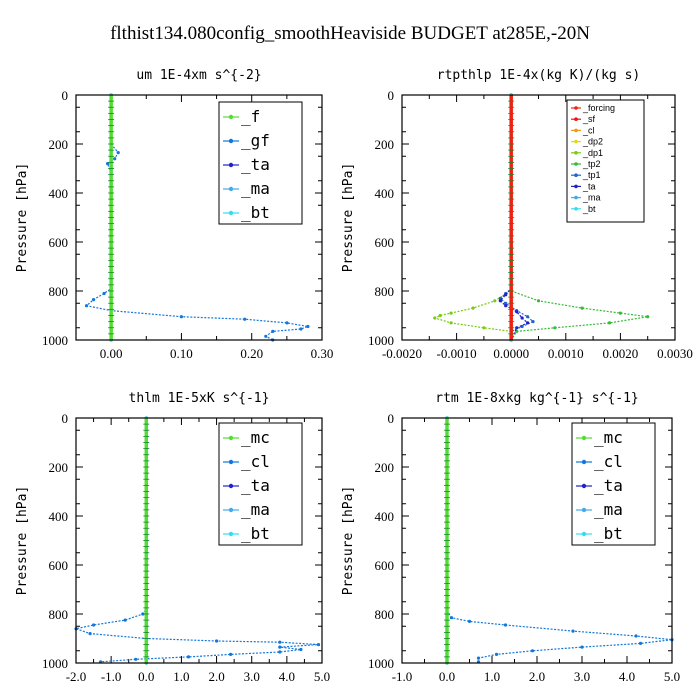 The height and width of the screenshot is (700, 700). What do you see at coordinates (566, 353) in the screenshot?
I see `x-tick-label: 0.0010` at bounding box center [566, 353].